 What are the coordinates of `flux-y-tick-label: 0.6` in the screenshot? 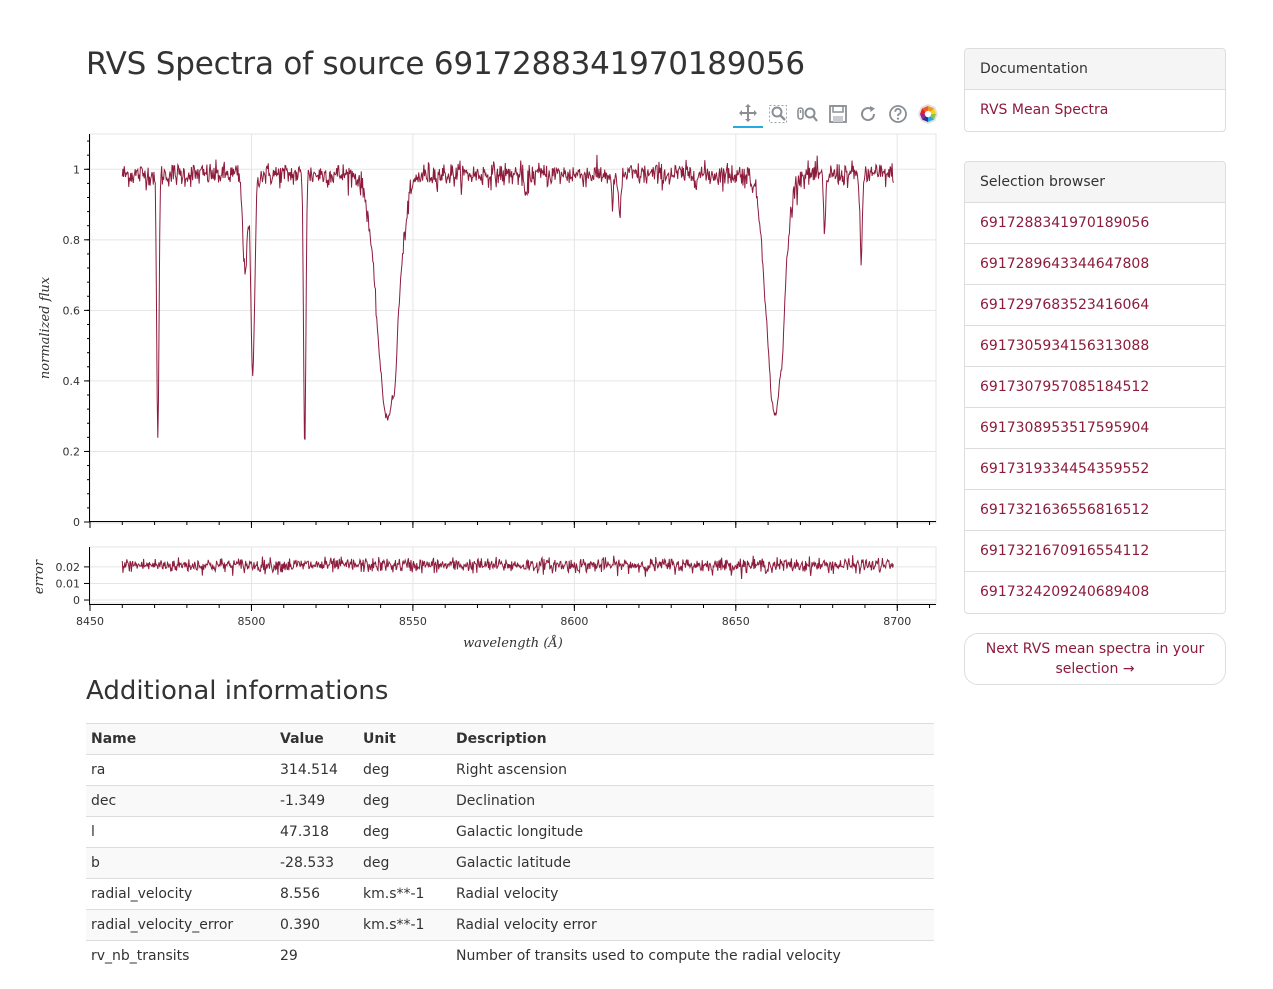 It's located at (72, 310).